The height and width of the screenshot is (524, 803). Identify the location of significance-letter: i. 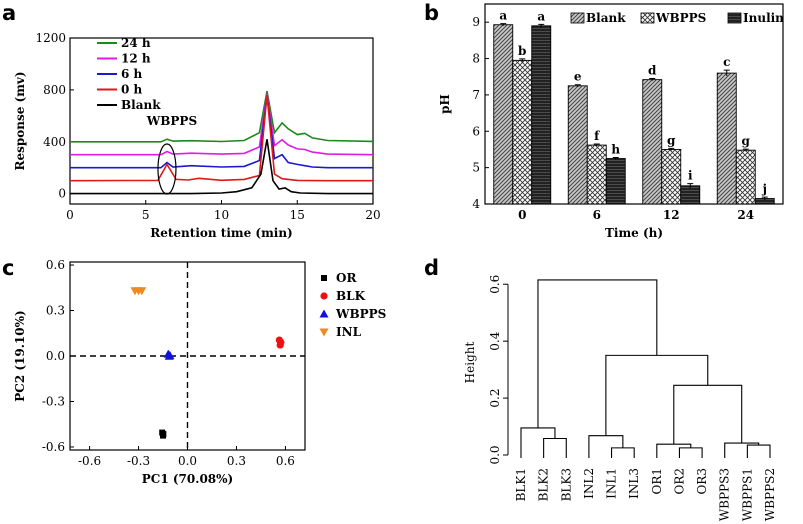
(690, 176).